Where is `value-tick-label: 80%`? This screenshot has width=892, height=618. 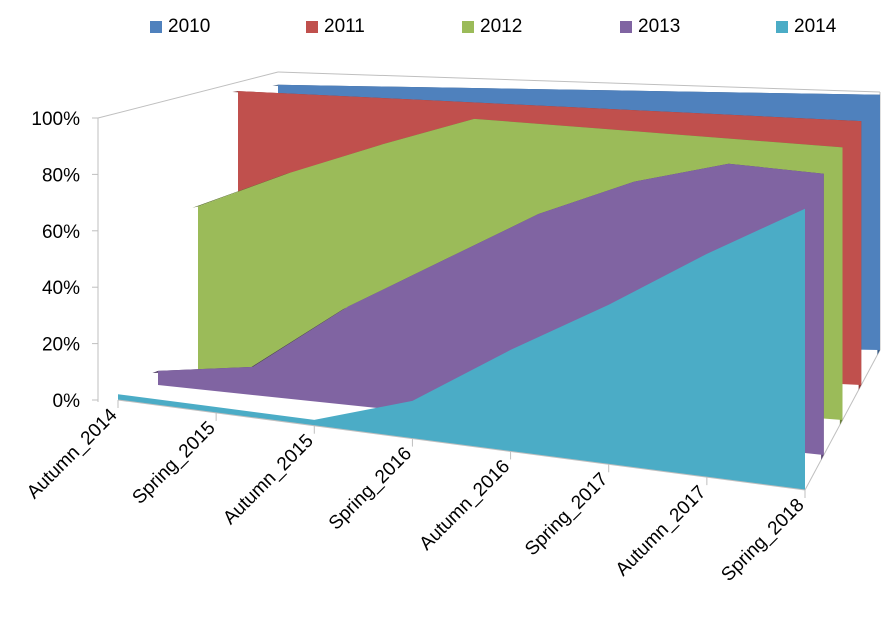 value-tick-label: 80% is located at coordinates (61, 175).